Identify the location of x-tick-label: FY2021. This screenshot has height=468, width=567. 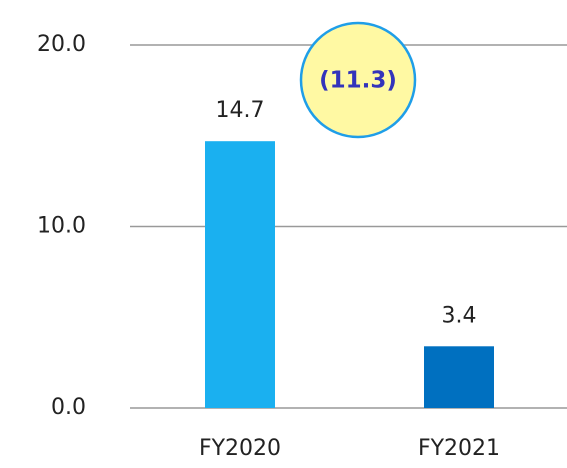
(459, 448).